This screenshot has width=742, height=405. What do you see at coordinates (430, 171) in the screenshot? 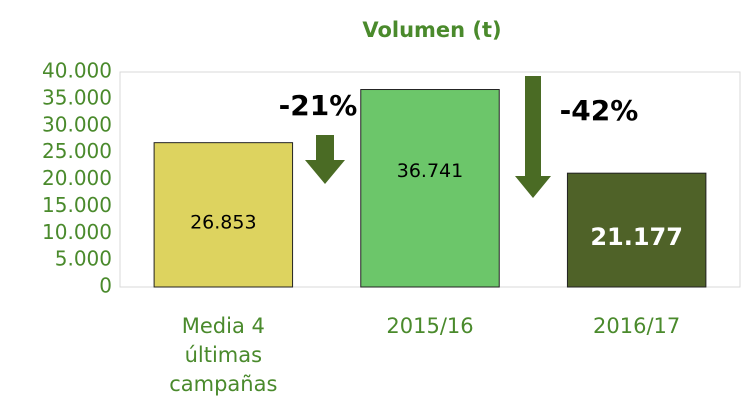
I see `value-label: 36.741` at bounding box center [430, 171].